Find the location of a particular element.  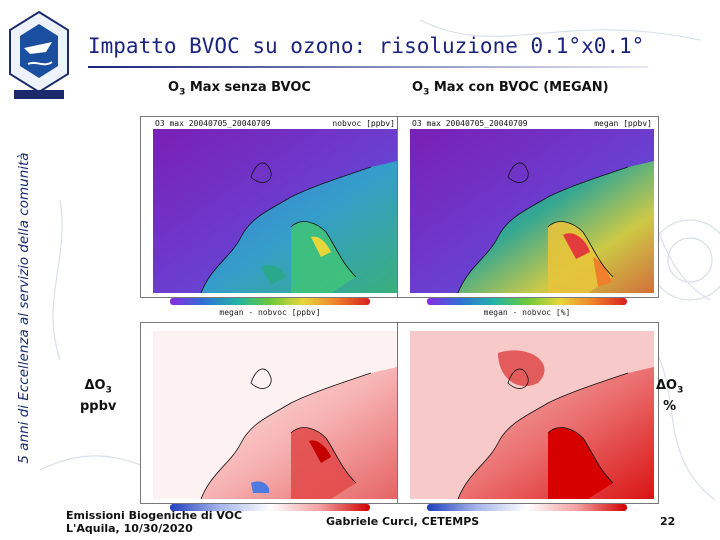

right-column-title: O3 Max con BVOC (MEGAN) is located at coordinates (510, 89).